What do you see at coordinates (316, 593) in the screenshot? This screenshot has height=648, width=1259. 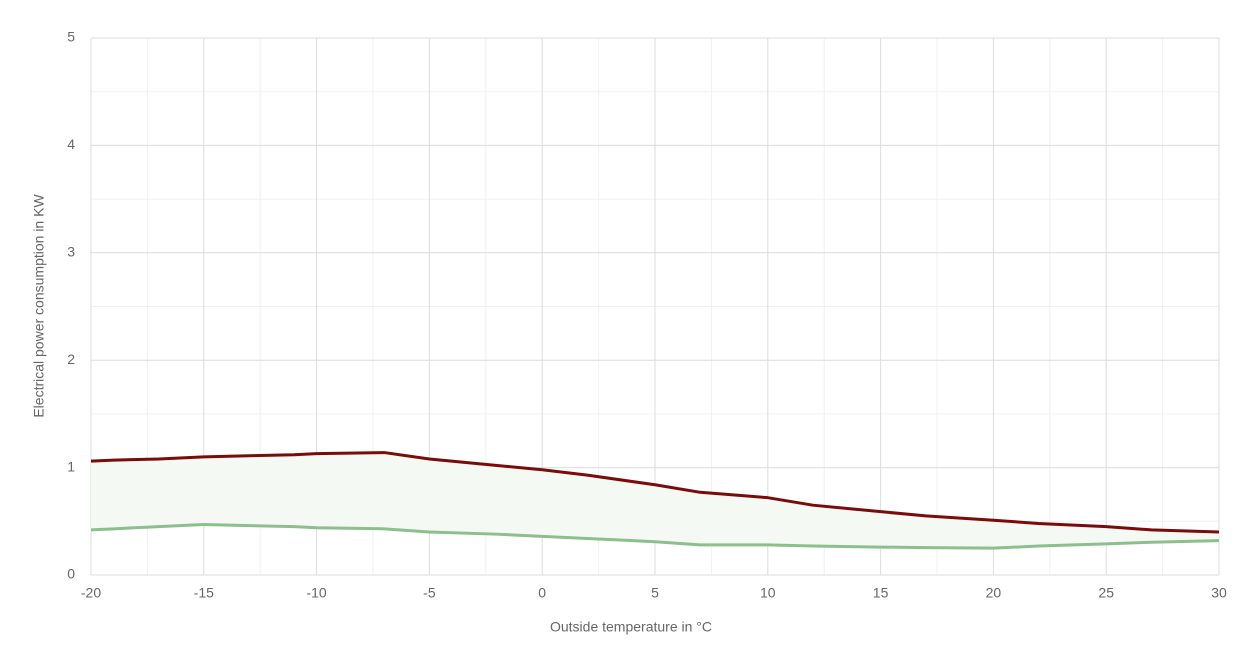 I see `x-tick-label: -10` at bounding box center [316, 593].